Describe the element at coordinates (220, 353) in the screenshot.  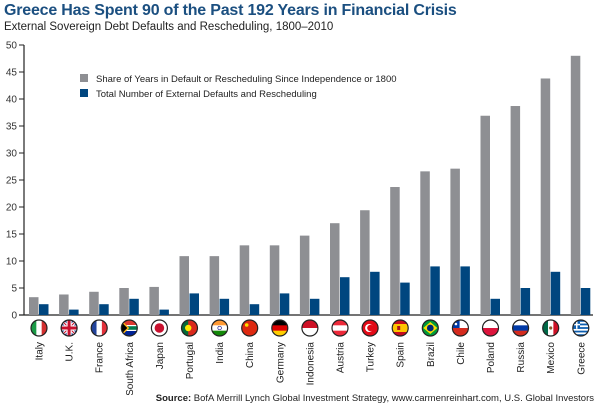
I see `category-label: India` at that location.